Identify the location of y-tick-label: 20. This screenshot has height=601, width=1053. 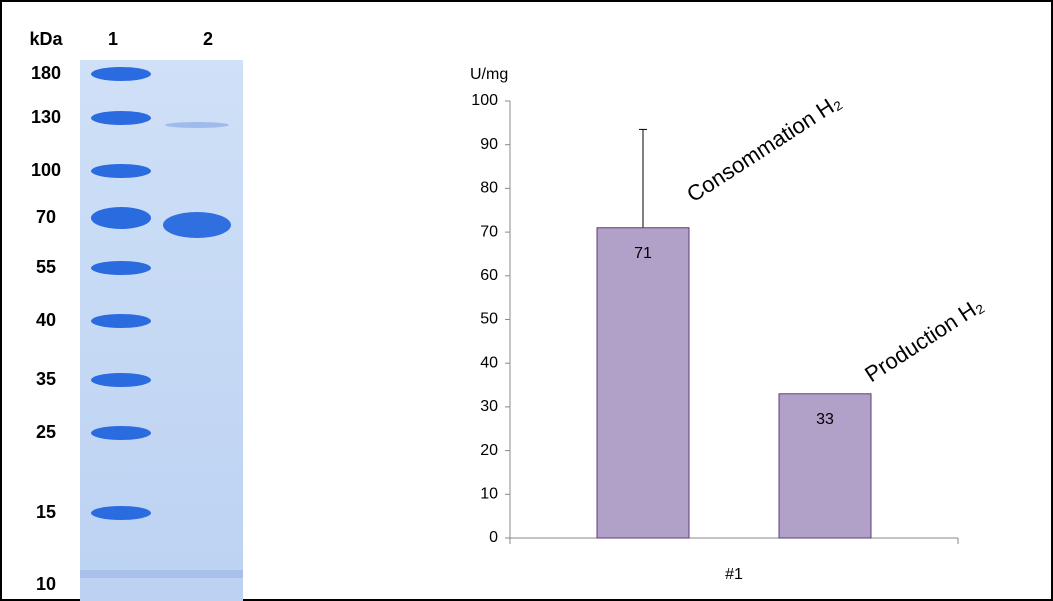
(489, 450).